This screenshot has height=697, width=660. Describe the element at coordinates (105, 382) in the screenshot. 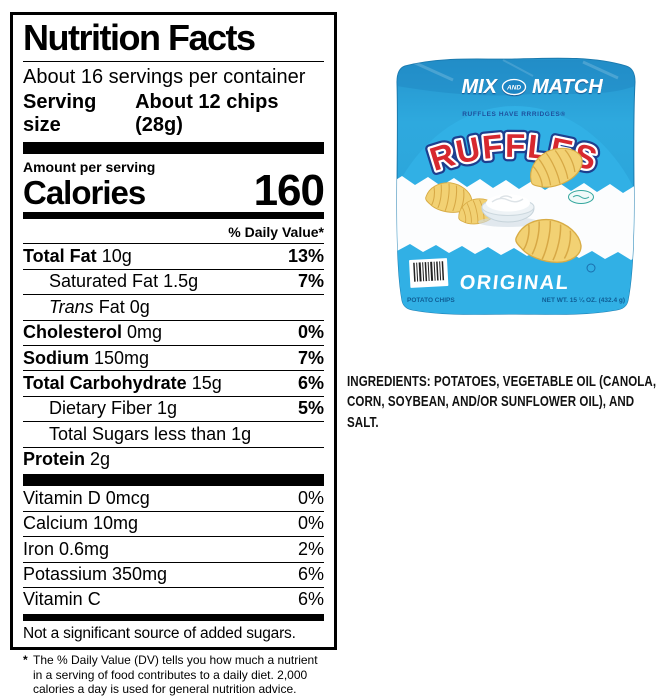

I see `nutrient-name: Total Carbohydrate` at that location.